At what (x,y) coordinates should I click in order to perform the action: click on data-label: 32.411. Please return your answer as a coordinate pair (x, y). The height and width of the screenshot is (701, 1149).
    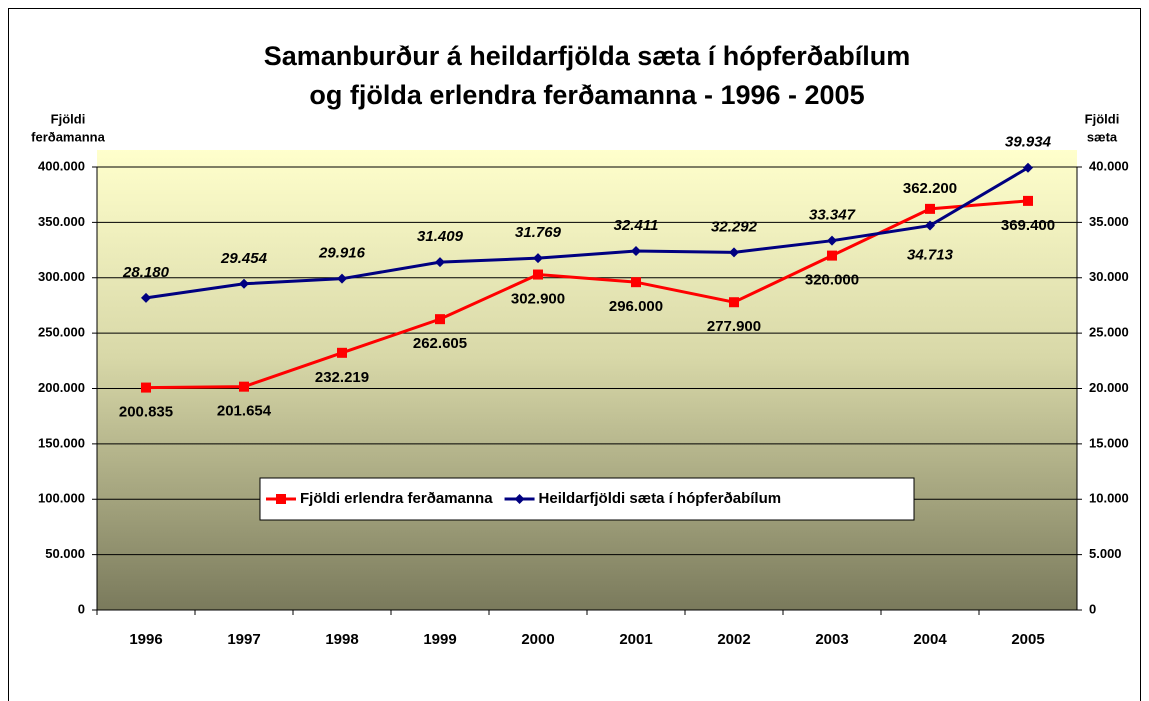
    Looking at the image, I should click on (636, 225).